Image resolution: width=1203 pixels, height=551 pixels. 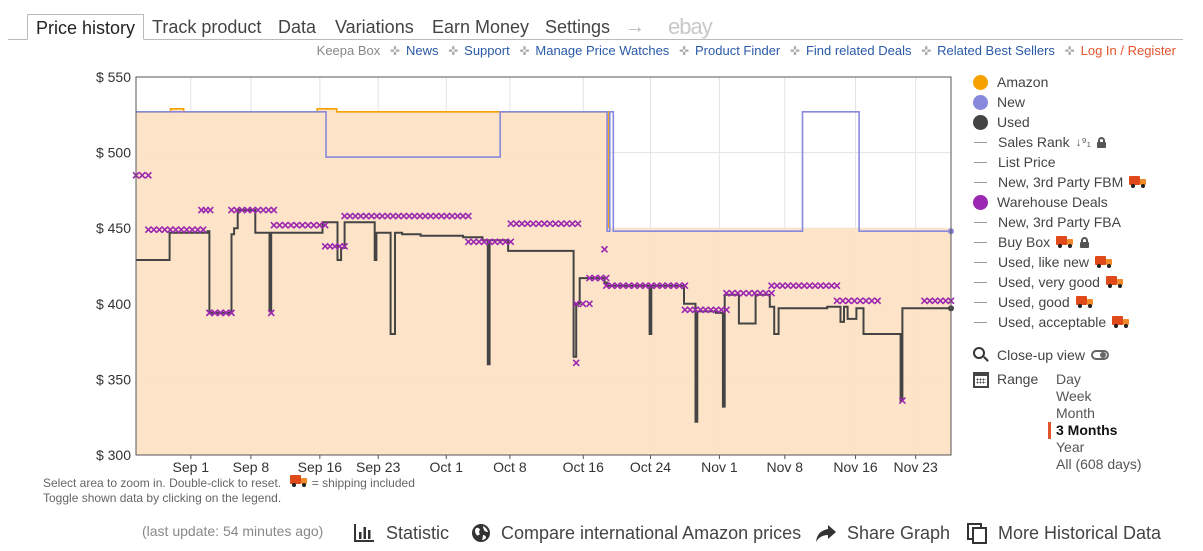 I want to click on product-finder-link: Product Finder, so click(x=738, y=50).